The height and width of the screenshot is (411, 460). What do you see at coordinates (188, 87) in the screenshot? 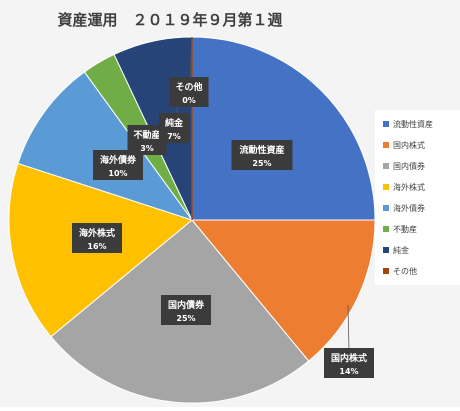
I see `data-label-category: その他` at bounding box center [188, 87].